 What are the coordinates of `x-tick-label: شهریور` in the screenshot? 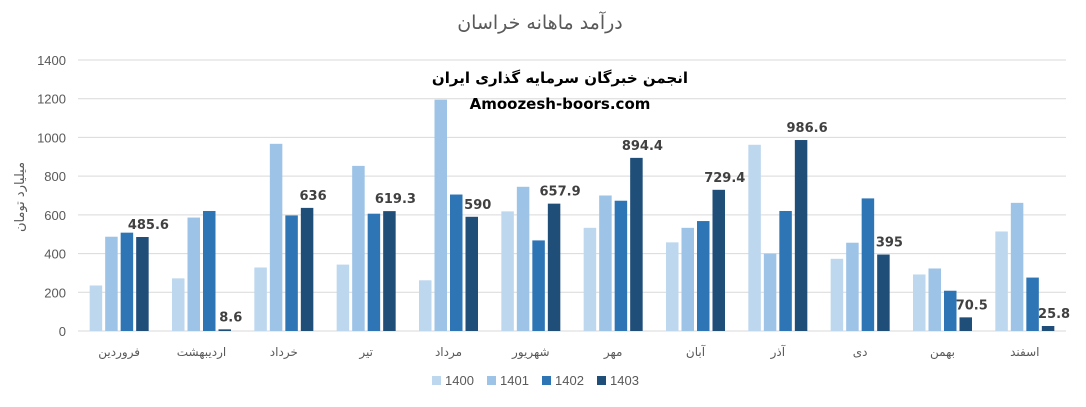 It's located at (530, 352).